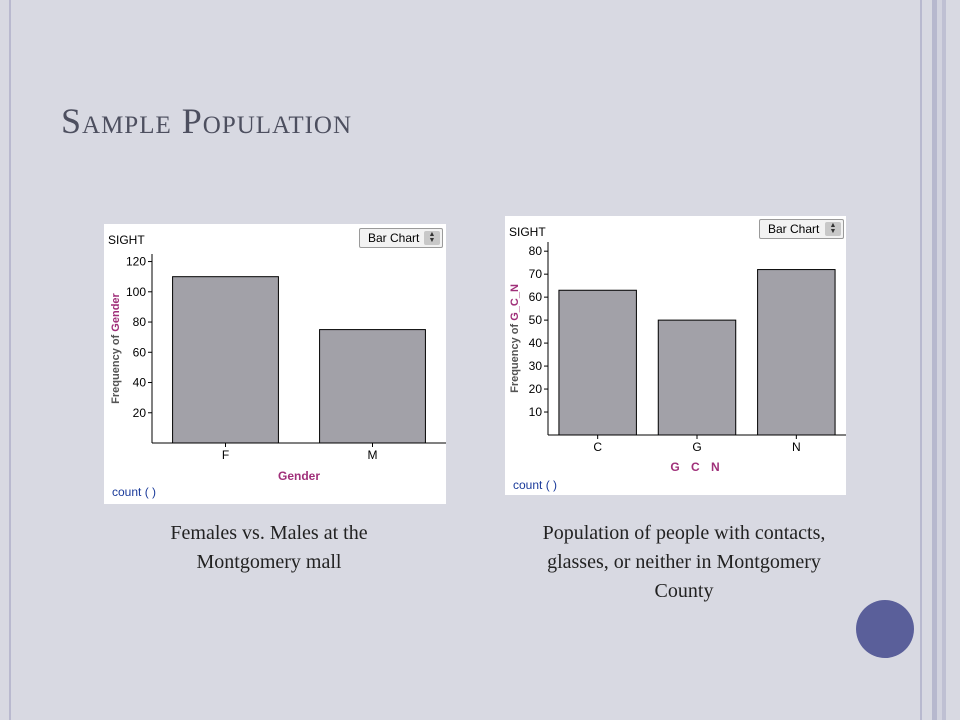  Describe the element at coordinates (373, 455) in the screenshot. I see `x-tick-label: M` at that location.